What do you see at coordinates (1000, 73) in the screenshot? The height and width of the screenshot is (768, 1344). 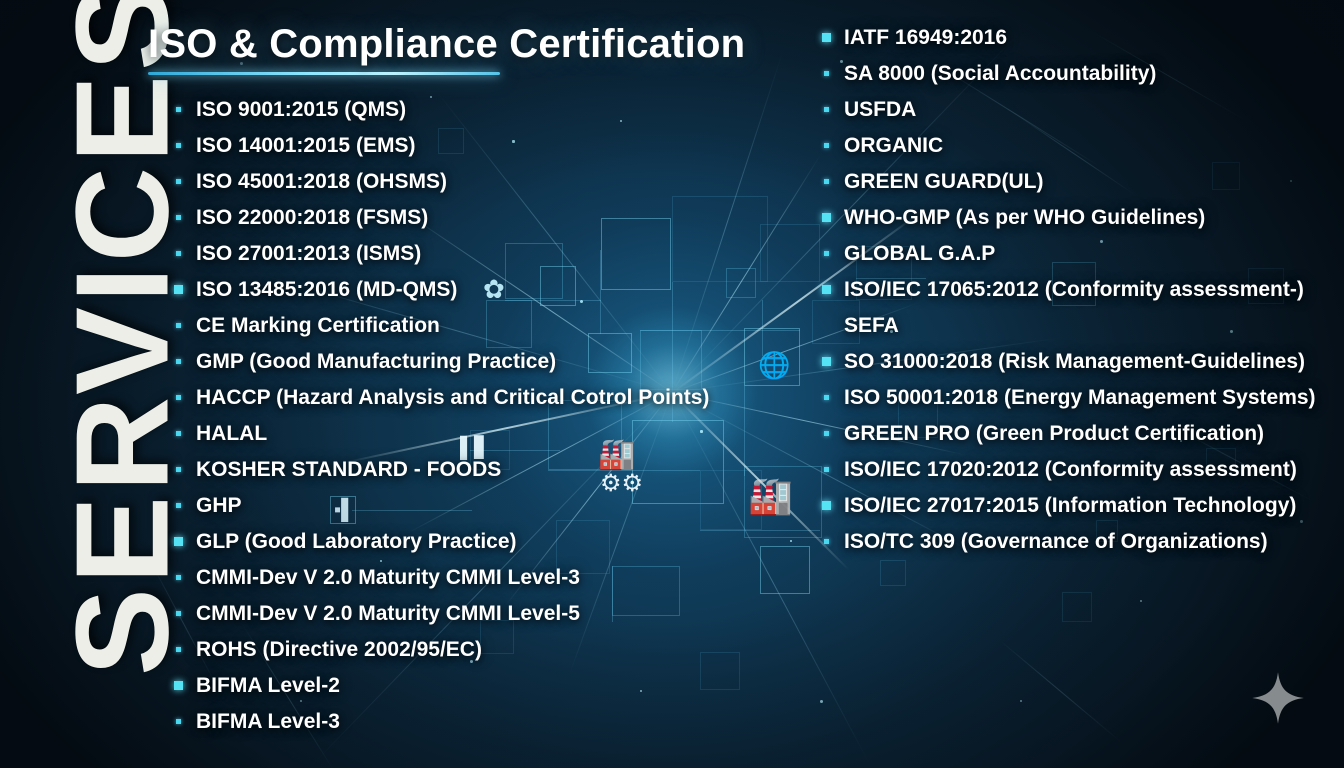 I see `list-item-label: SA 8000 (Social Accountability)` at bounding box center [1000, 73].